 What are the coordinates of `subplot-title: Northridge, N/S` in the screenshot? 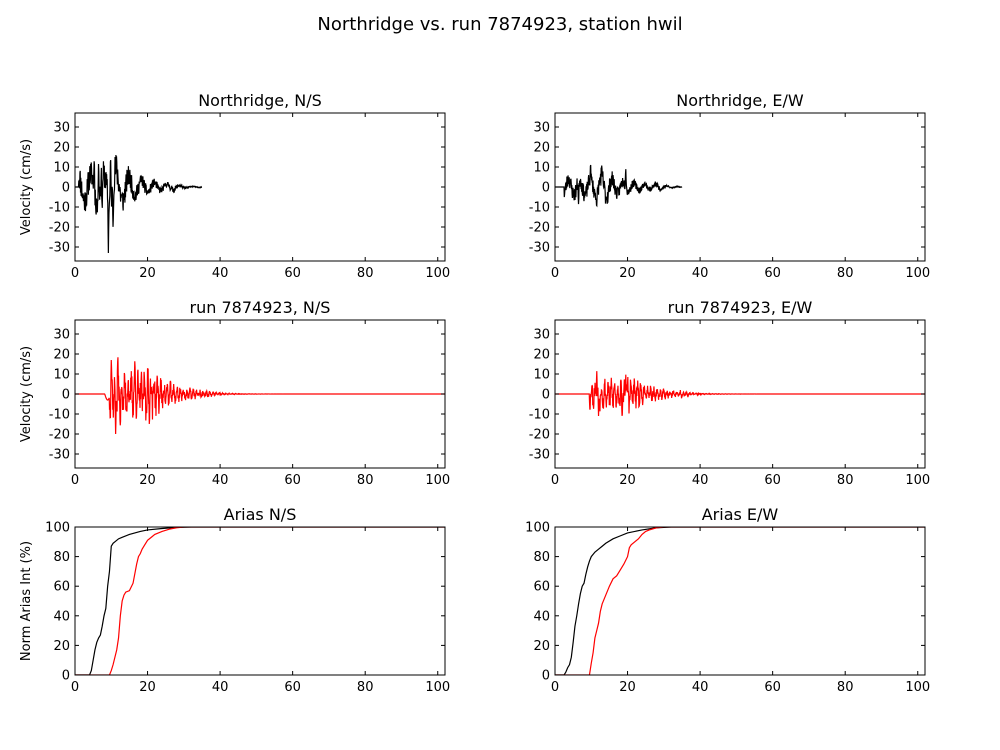 It's located at (260, 100).